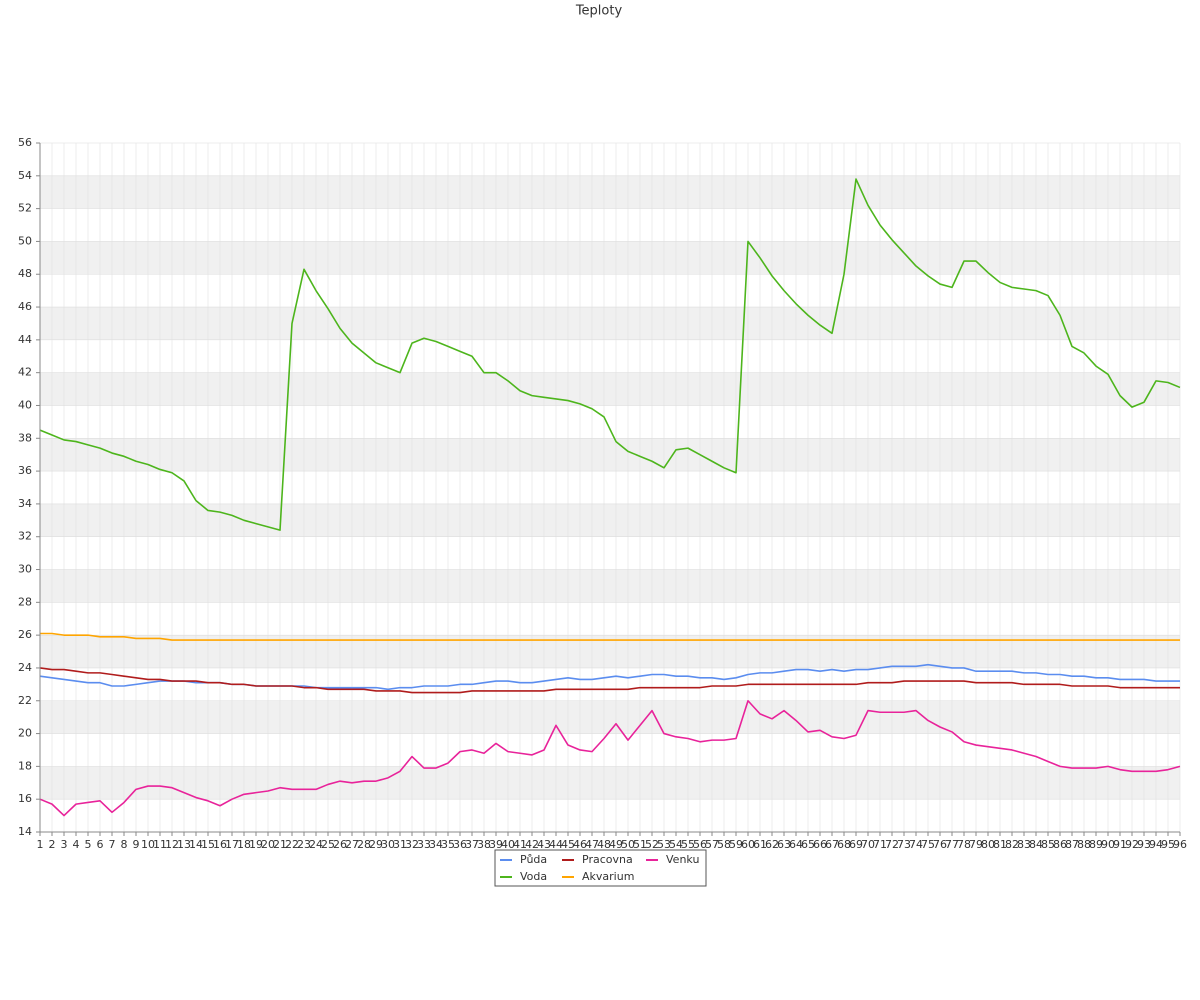 The width and height of the screenshot is (1200, 1000). What do you see at coordinates (220, 844) in the screenshot?
I see `x-tick-label: 16` at bounding box center [220, 844].